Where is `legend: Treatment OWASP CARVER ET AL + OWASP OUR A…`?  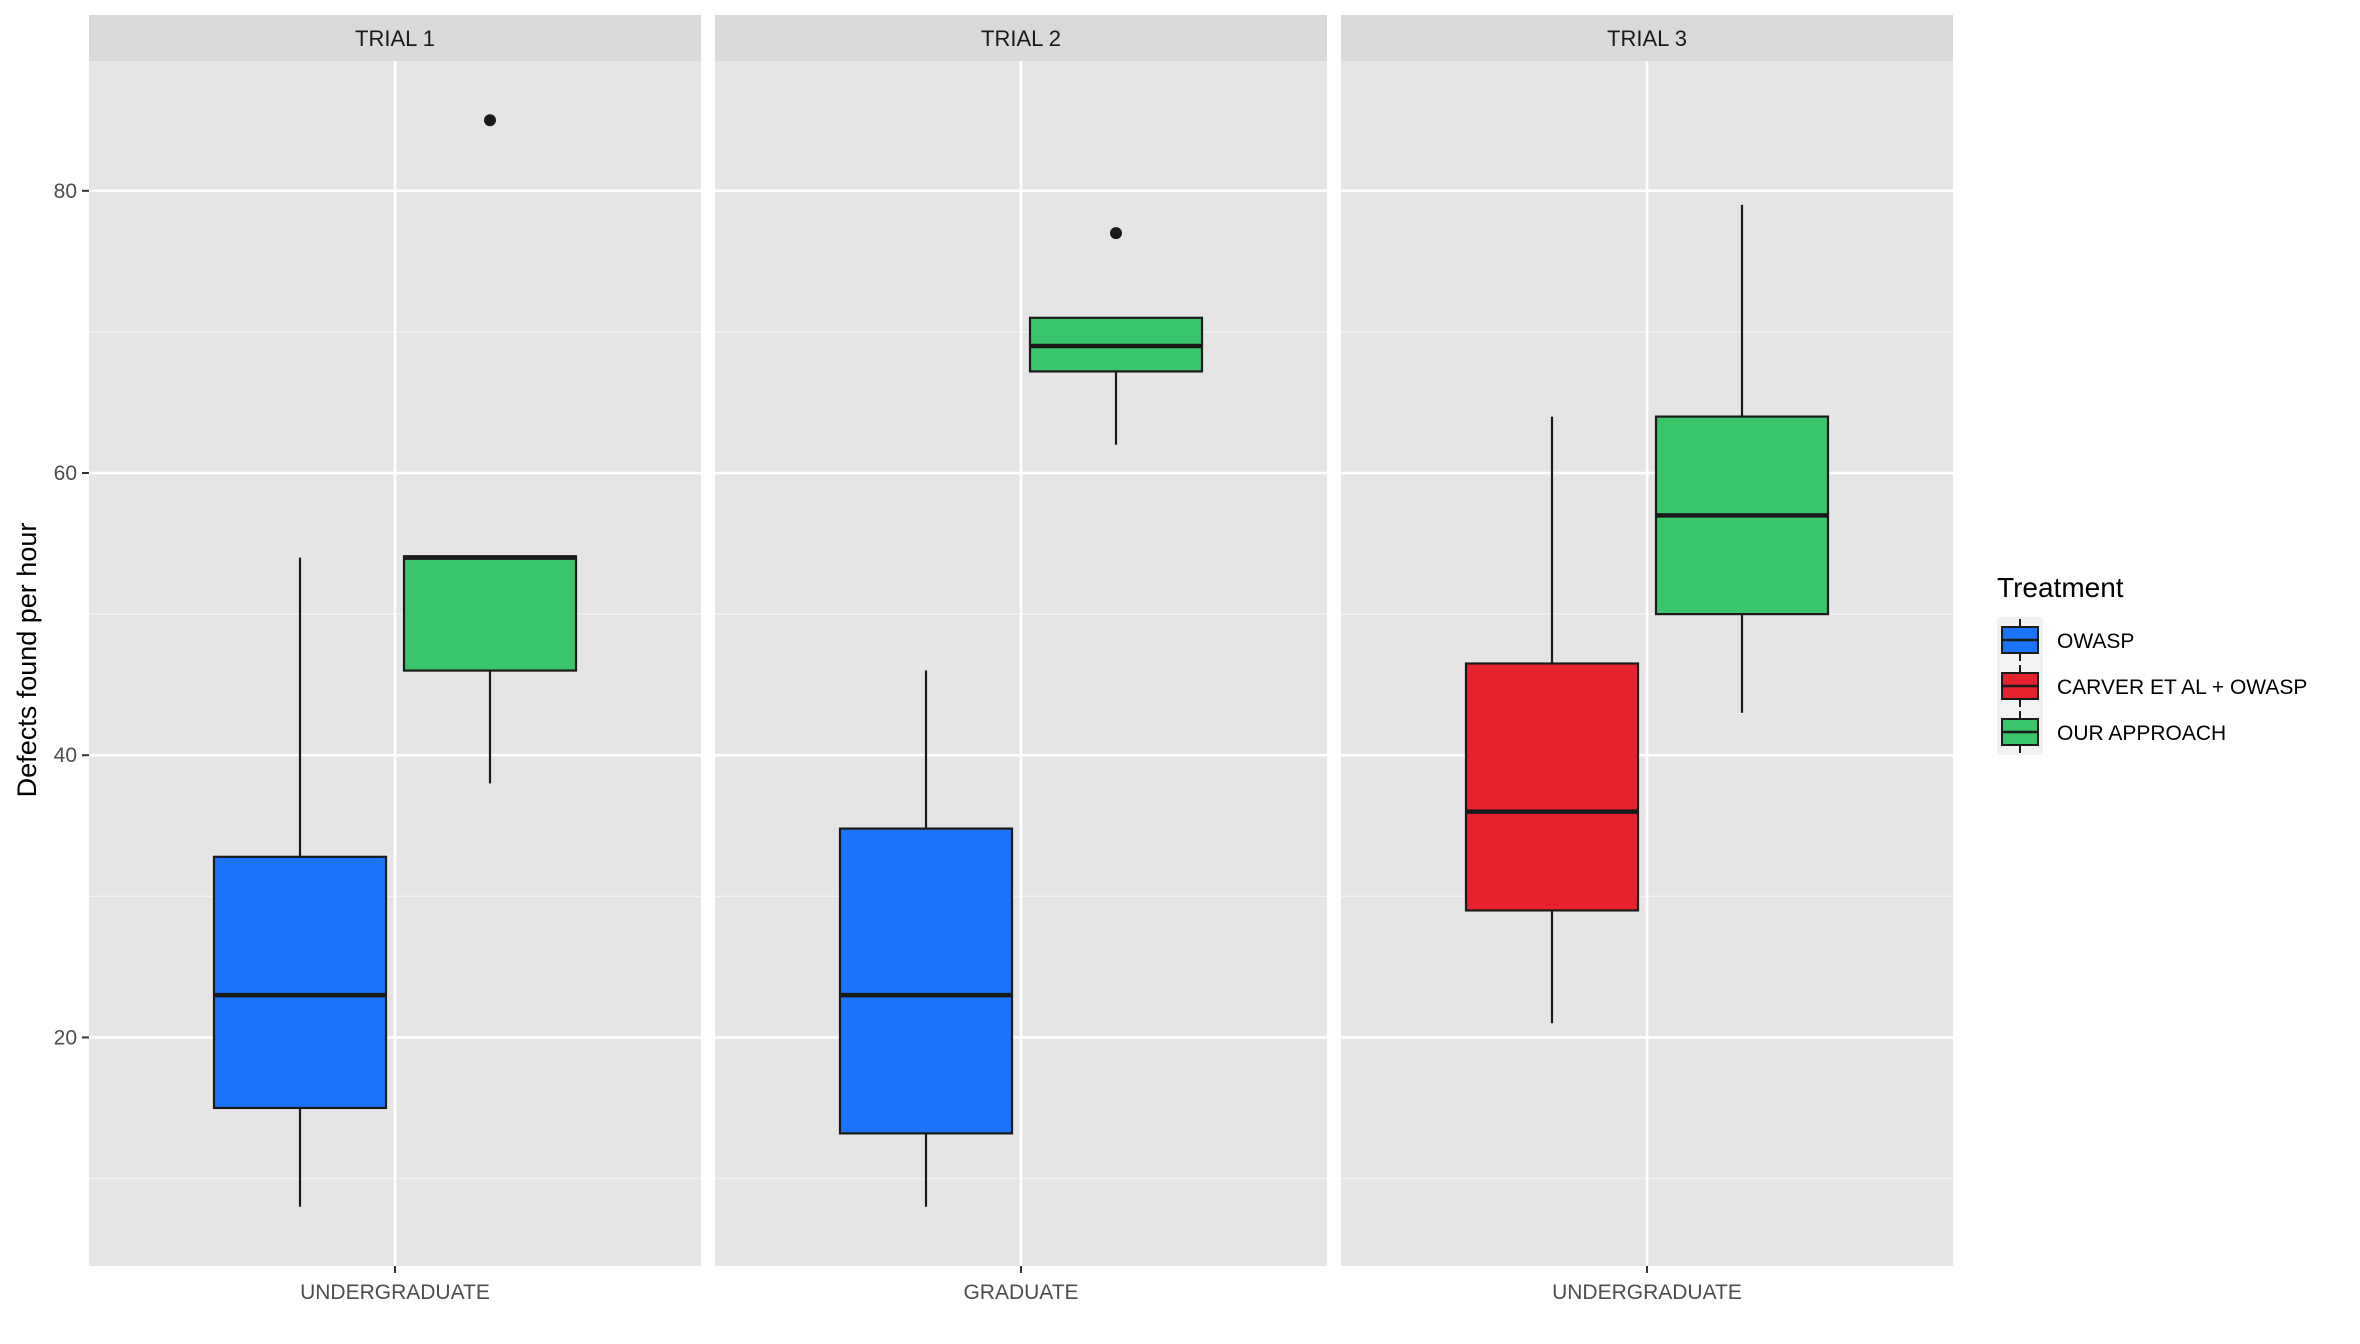
legend: Treatment OWASP CARVER ET AL + OWASP OUR A… is located at coordinates (2152, 663).